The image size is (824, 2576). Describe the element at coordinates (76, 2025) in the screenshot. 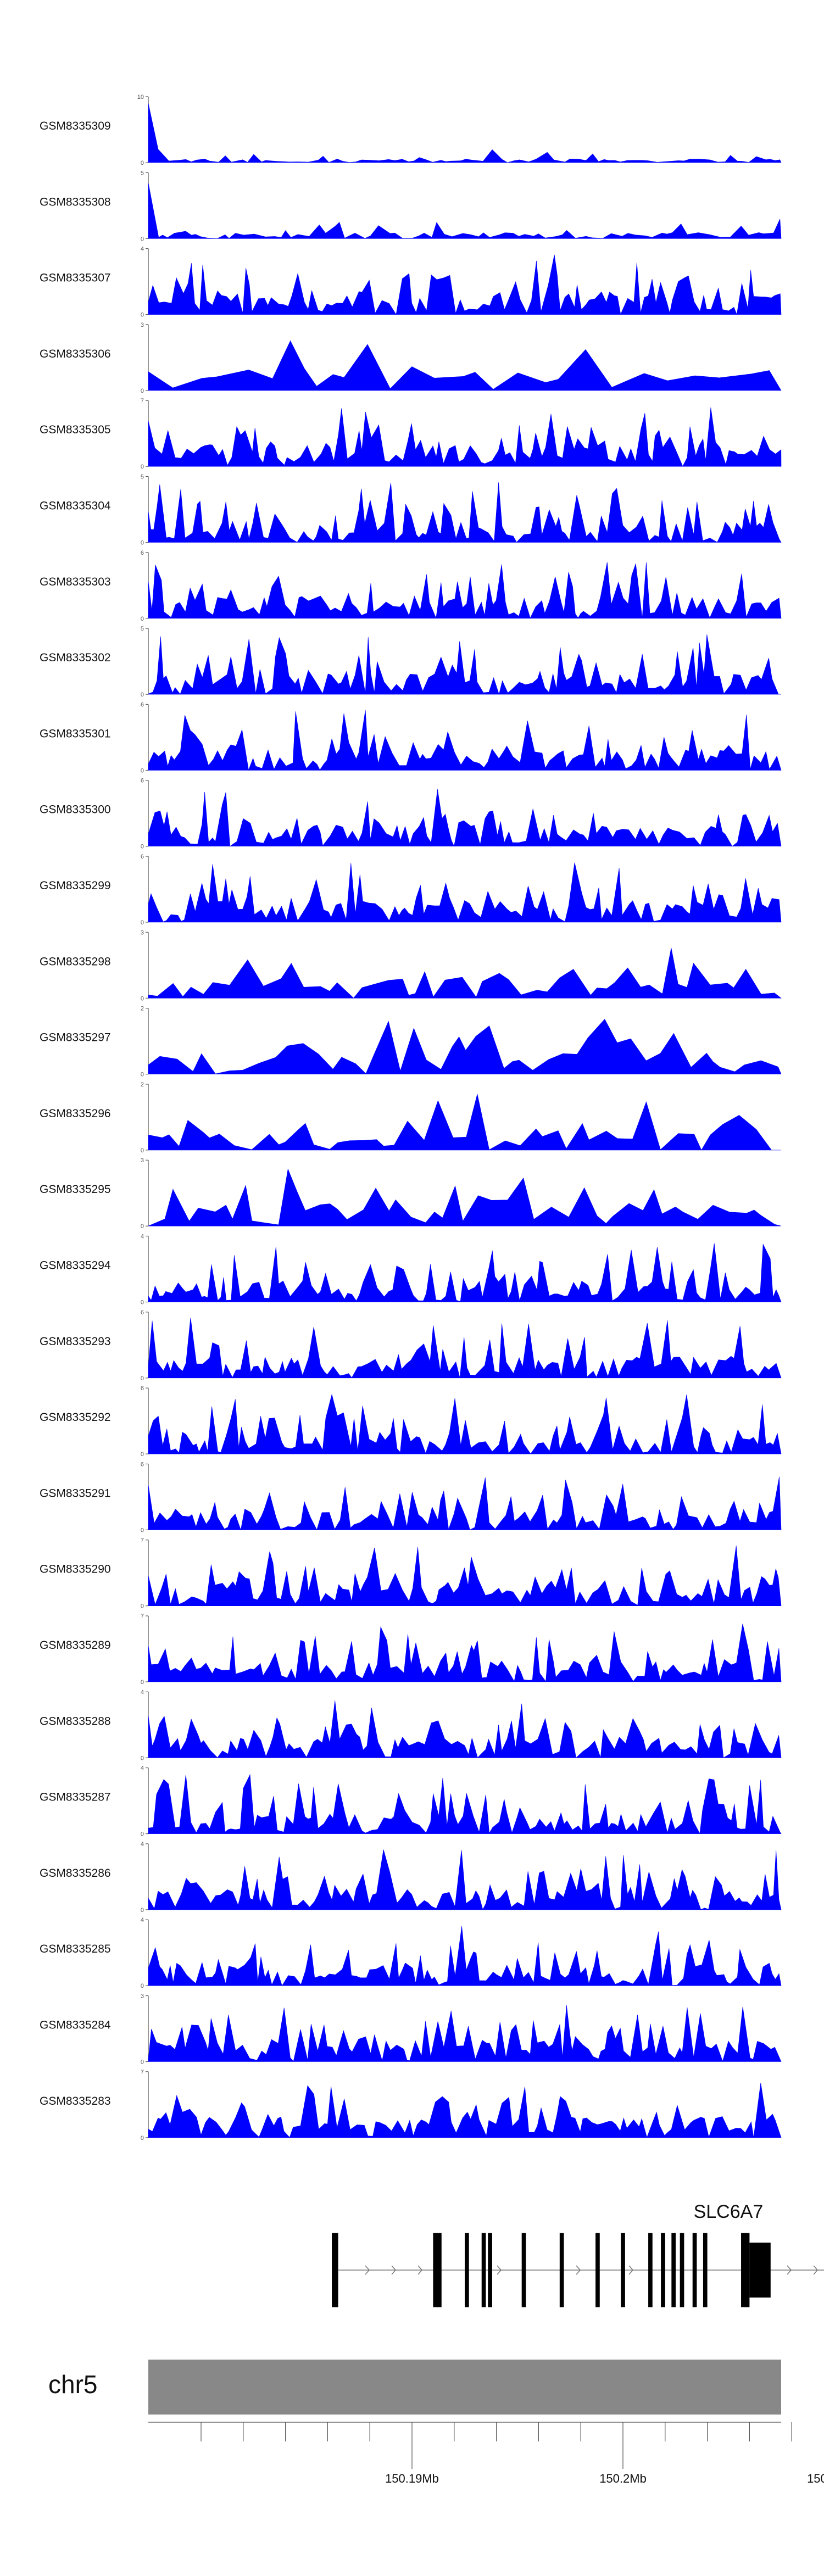

I see `track-label: GSM8335284` at that location.